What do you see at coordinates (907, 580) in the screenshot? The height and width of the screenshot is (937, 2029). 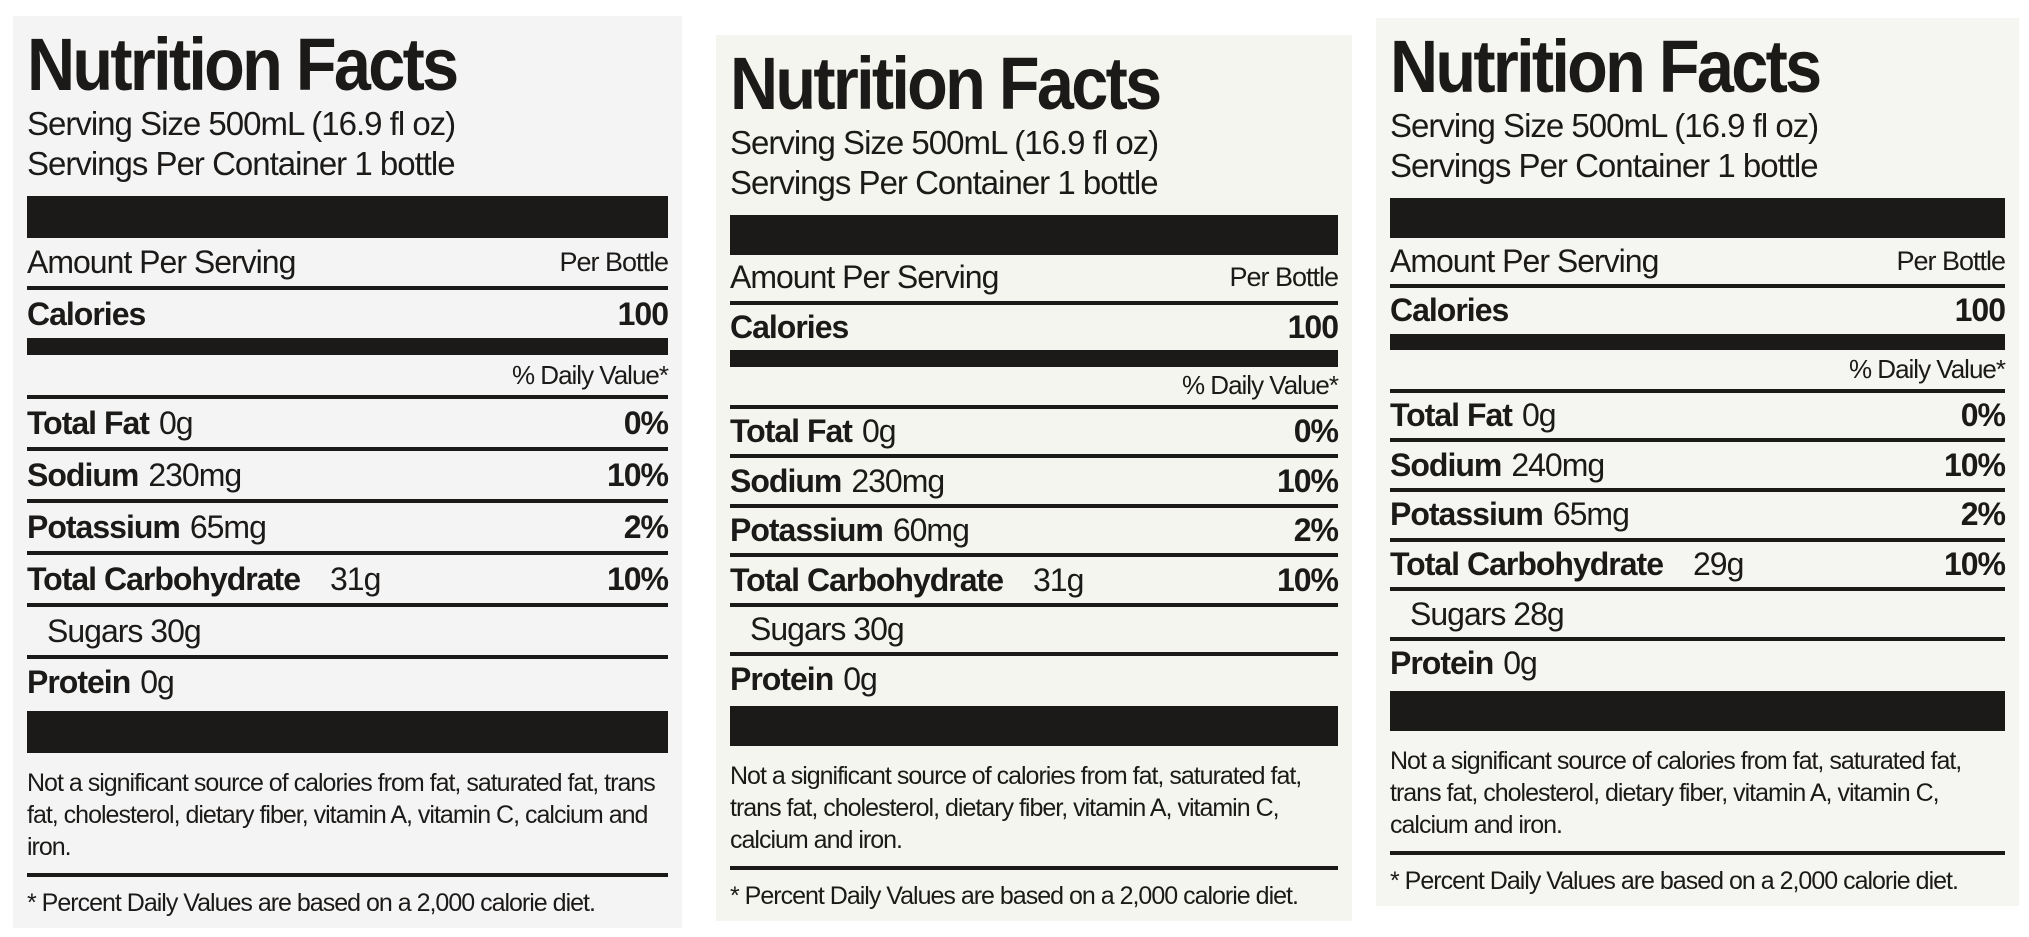 I see `nutrient: Total Carbohydrate 31g` at bounding box center [907, 580].